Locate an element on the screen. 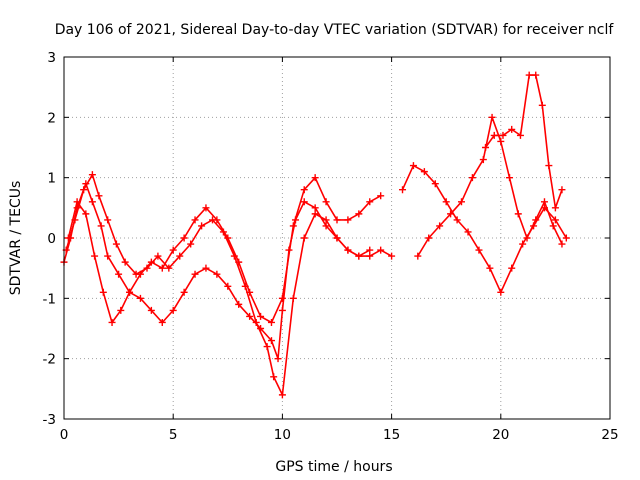  x-tick-label: 25 is located at coordinates (609, 435).